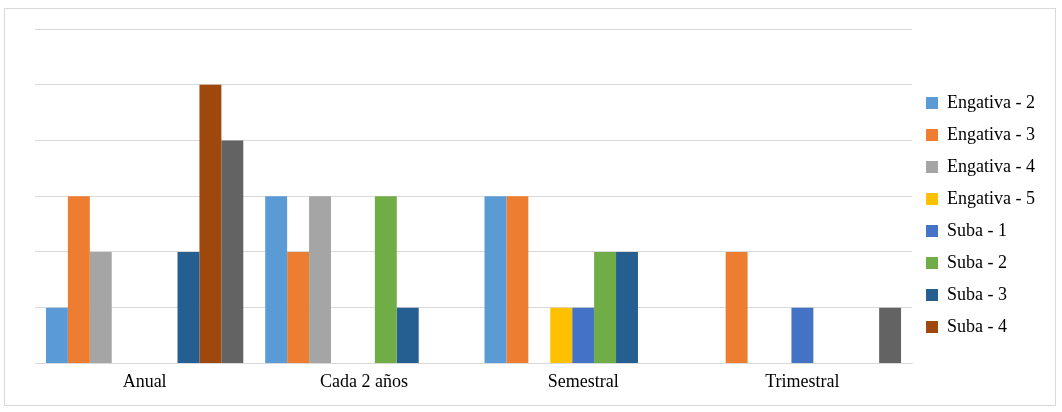  Describe the element at coordinates (144, 380) in the screenshot. I see `x-tick-label: Anual` at that location.